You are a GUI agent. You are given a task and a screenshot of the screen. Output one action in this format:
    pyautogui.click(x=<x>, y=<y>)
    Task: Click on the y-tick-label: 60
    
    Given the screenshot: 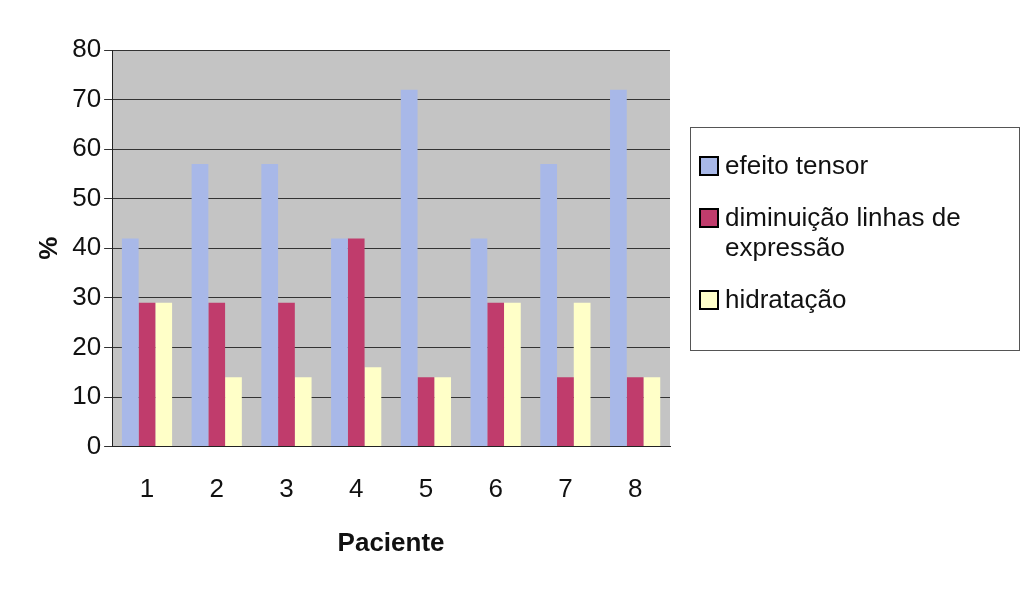 What is the action you would take?
    pyautogui.click(x=87, y=147)
    